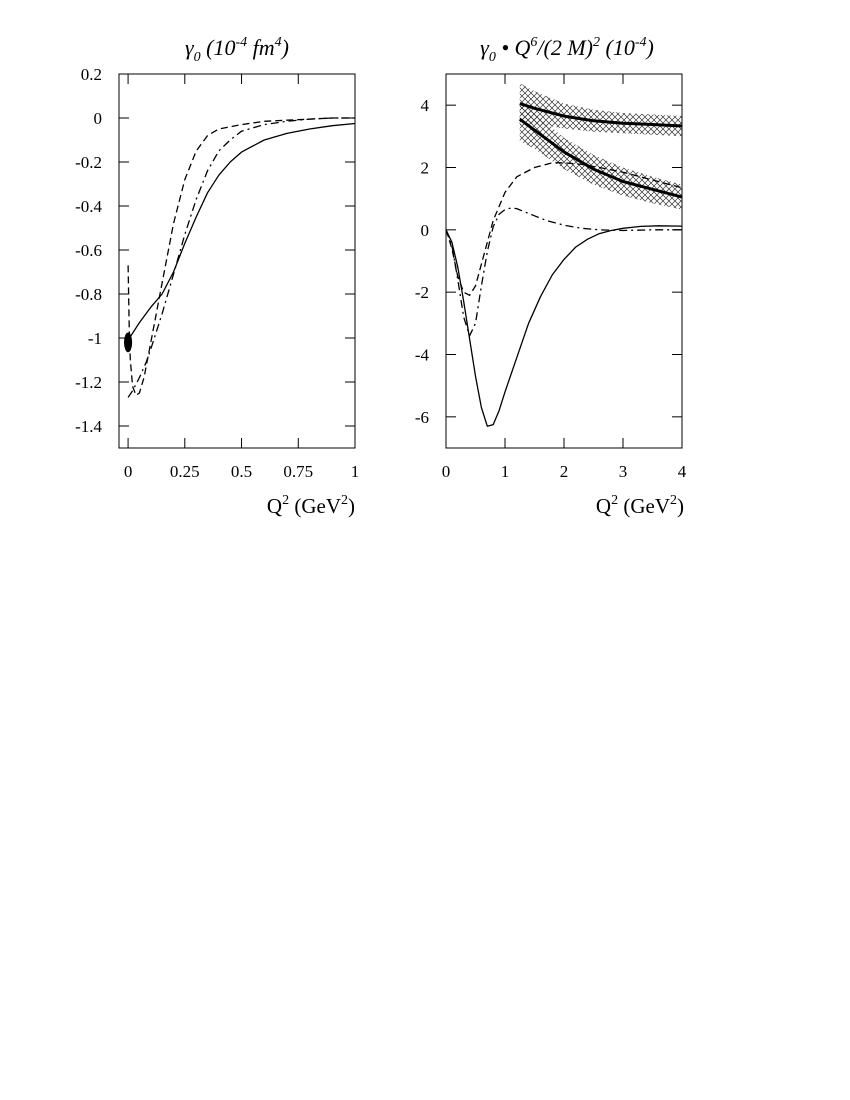 Image resolution: width=850 pixels, height=1100 pixels. I want to click on right-y-tick-label: 0, so click(425, 230).